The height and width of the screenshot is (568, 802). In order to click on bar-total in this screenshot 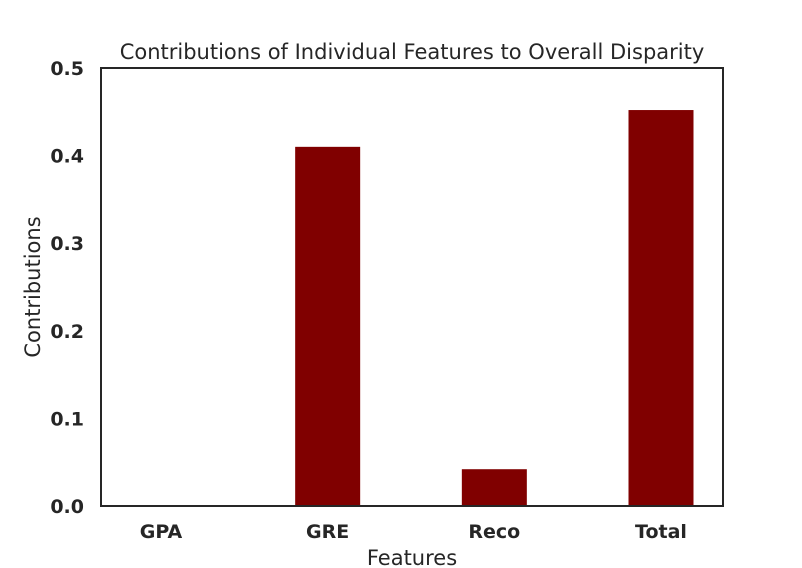, I will do `click(661, 308)`.